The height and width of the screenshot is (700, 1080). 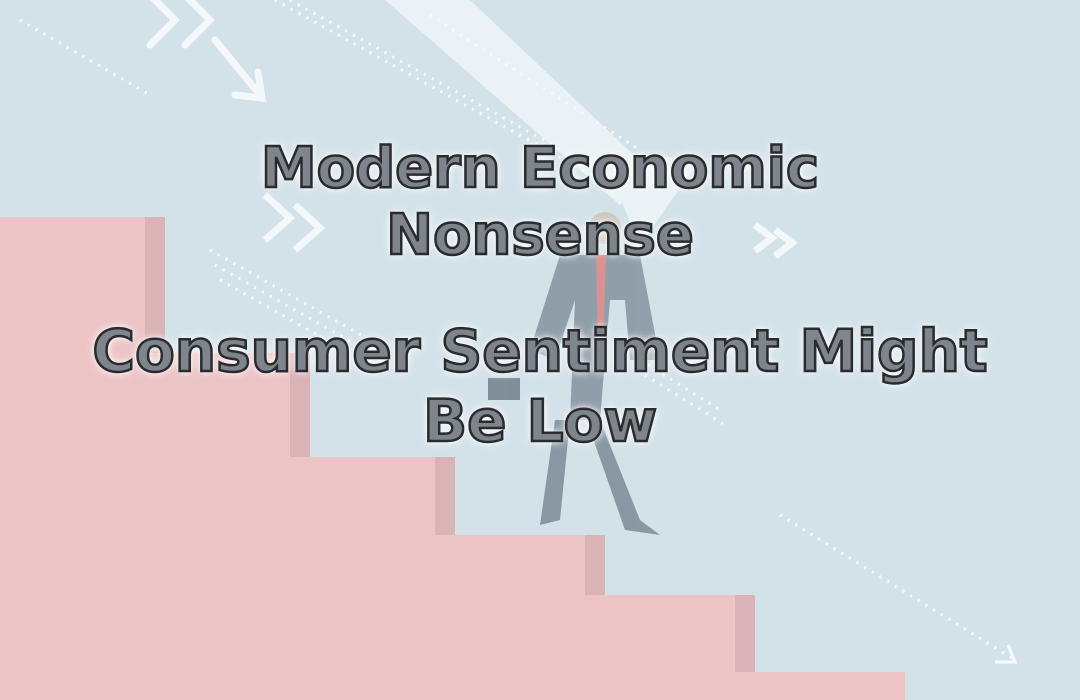 What do you see at coordinates (540, 421) in the screenshot?
I see `headline-line-2: Be Low` at bounding box center [540, 421].